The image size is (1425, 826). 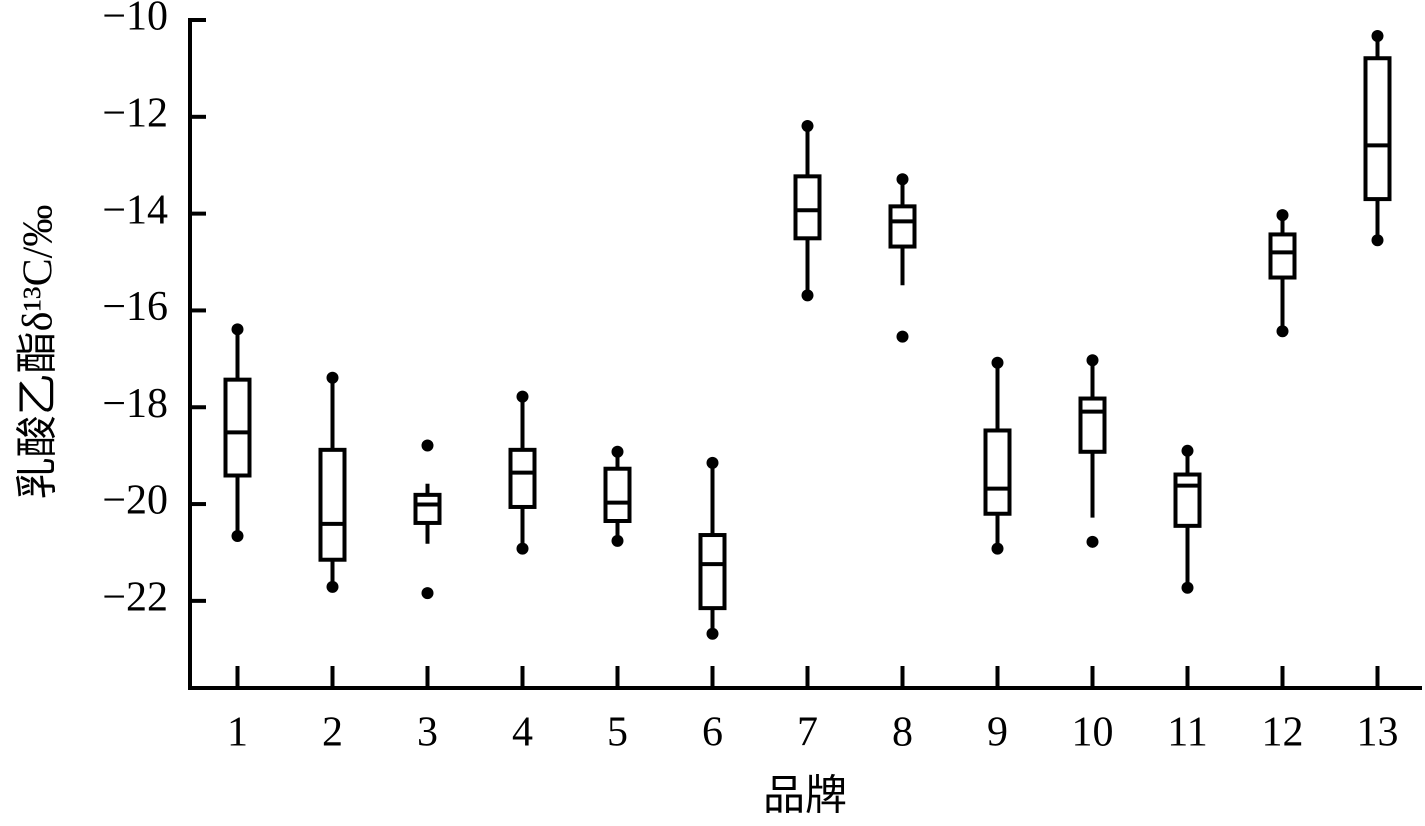 I want to click on x-tick-label: 10, so click(x=1093, y=733).